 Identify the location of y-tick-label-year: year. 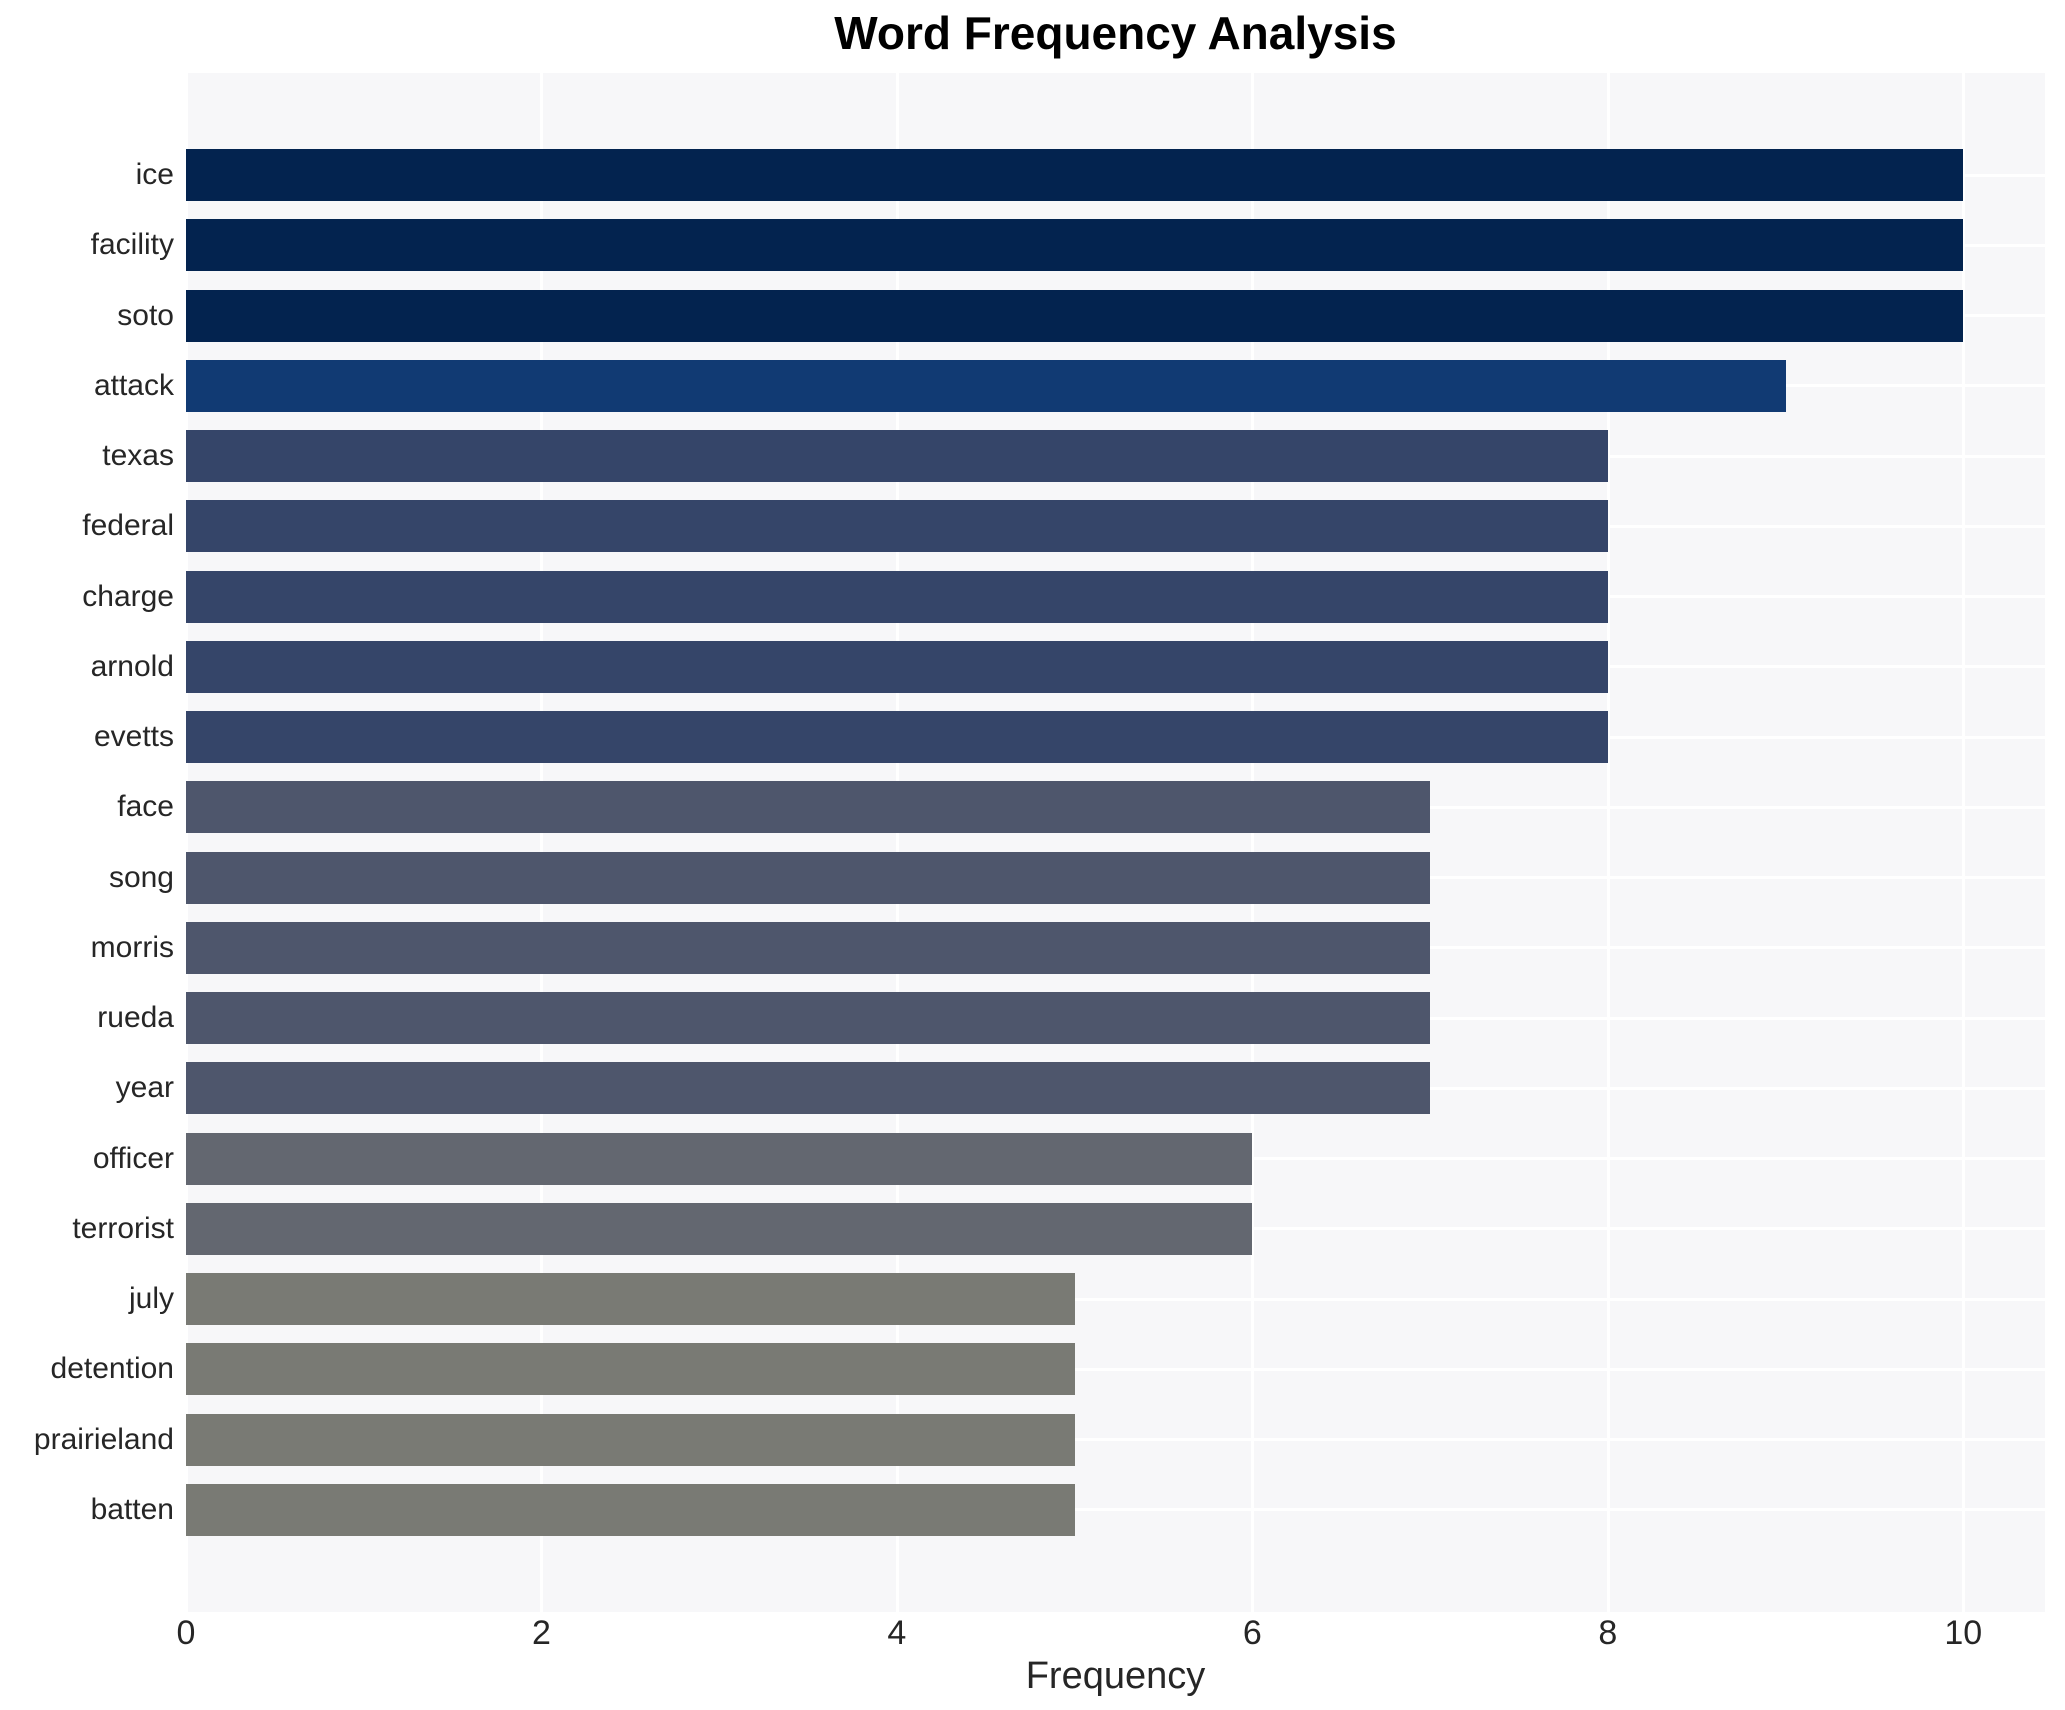
(144, 1088).